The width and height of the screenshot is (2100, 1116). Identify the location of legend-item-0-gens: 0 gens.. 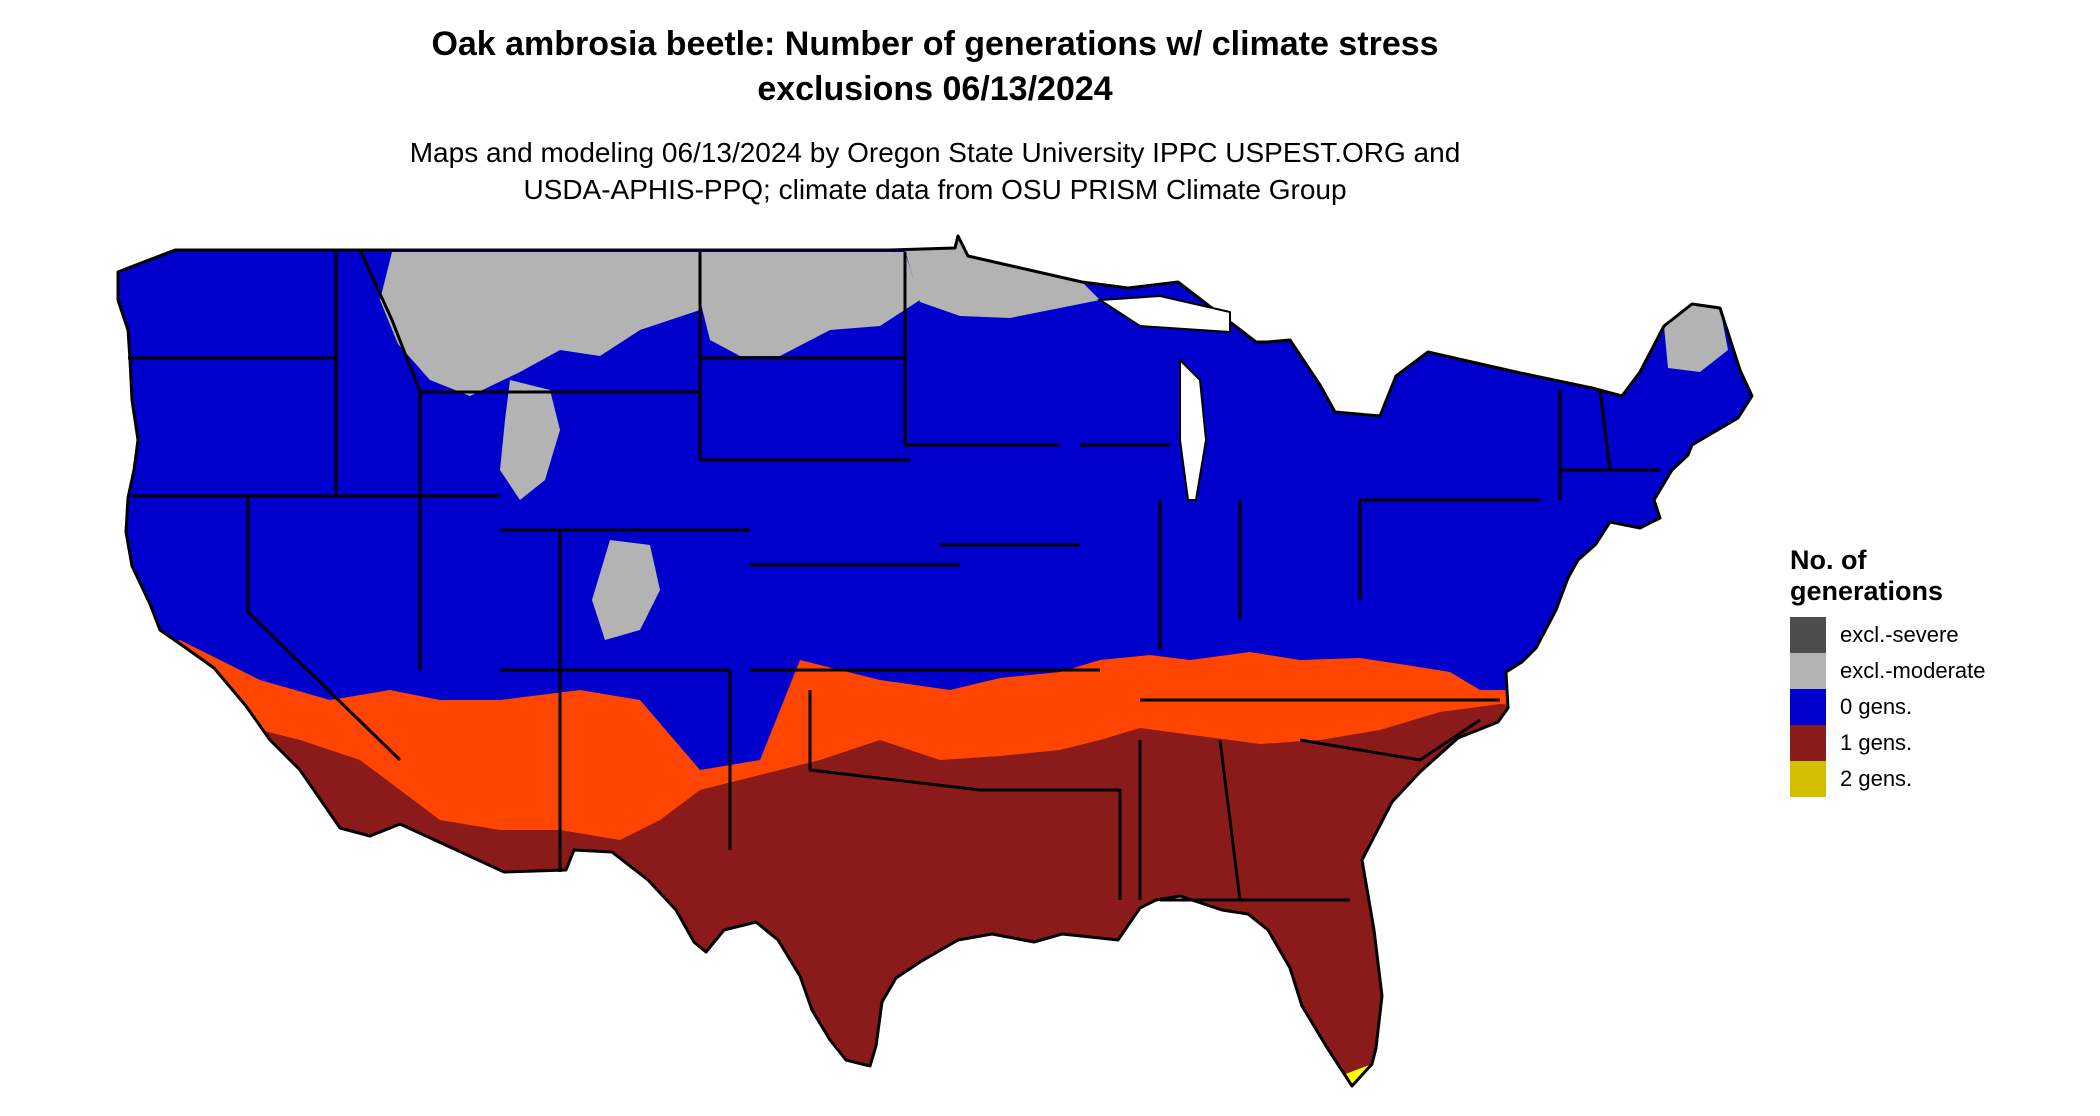
(1935, 707).